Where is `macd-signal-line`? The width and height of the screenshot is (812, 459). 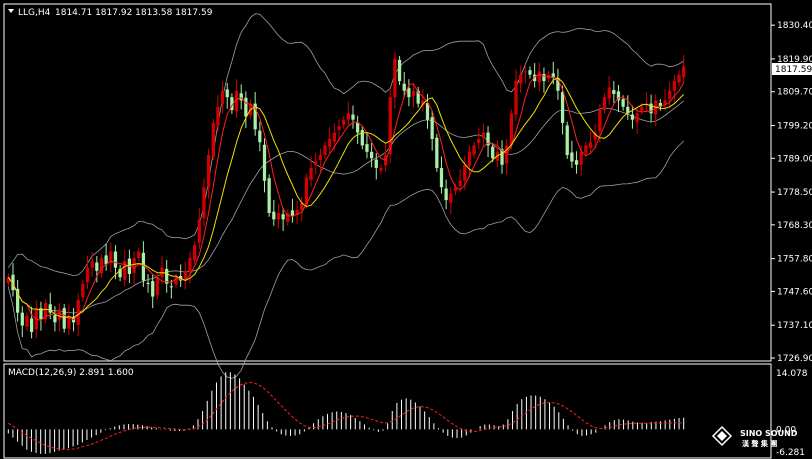
macd-signal-line is located at coordinates (346, 415).